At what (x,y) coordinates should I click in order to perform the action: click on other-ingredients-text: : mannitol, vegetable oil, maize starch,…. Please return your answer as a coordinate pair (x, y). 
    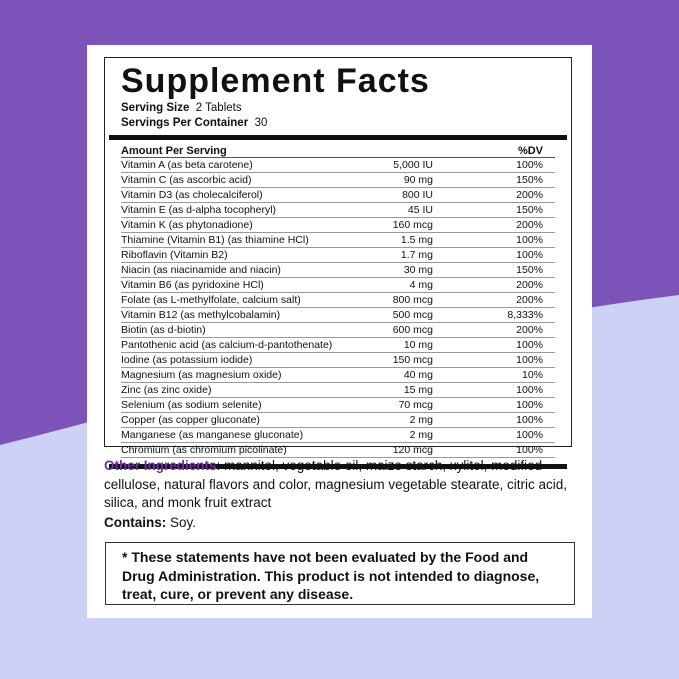
    Looking at the image, I should click on (335, 484).